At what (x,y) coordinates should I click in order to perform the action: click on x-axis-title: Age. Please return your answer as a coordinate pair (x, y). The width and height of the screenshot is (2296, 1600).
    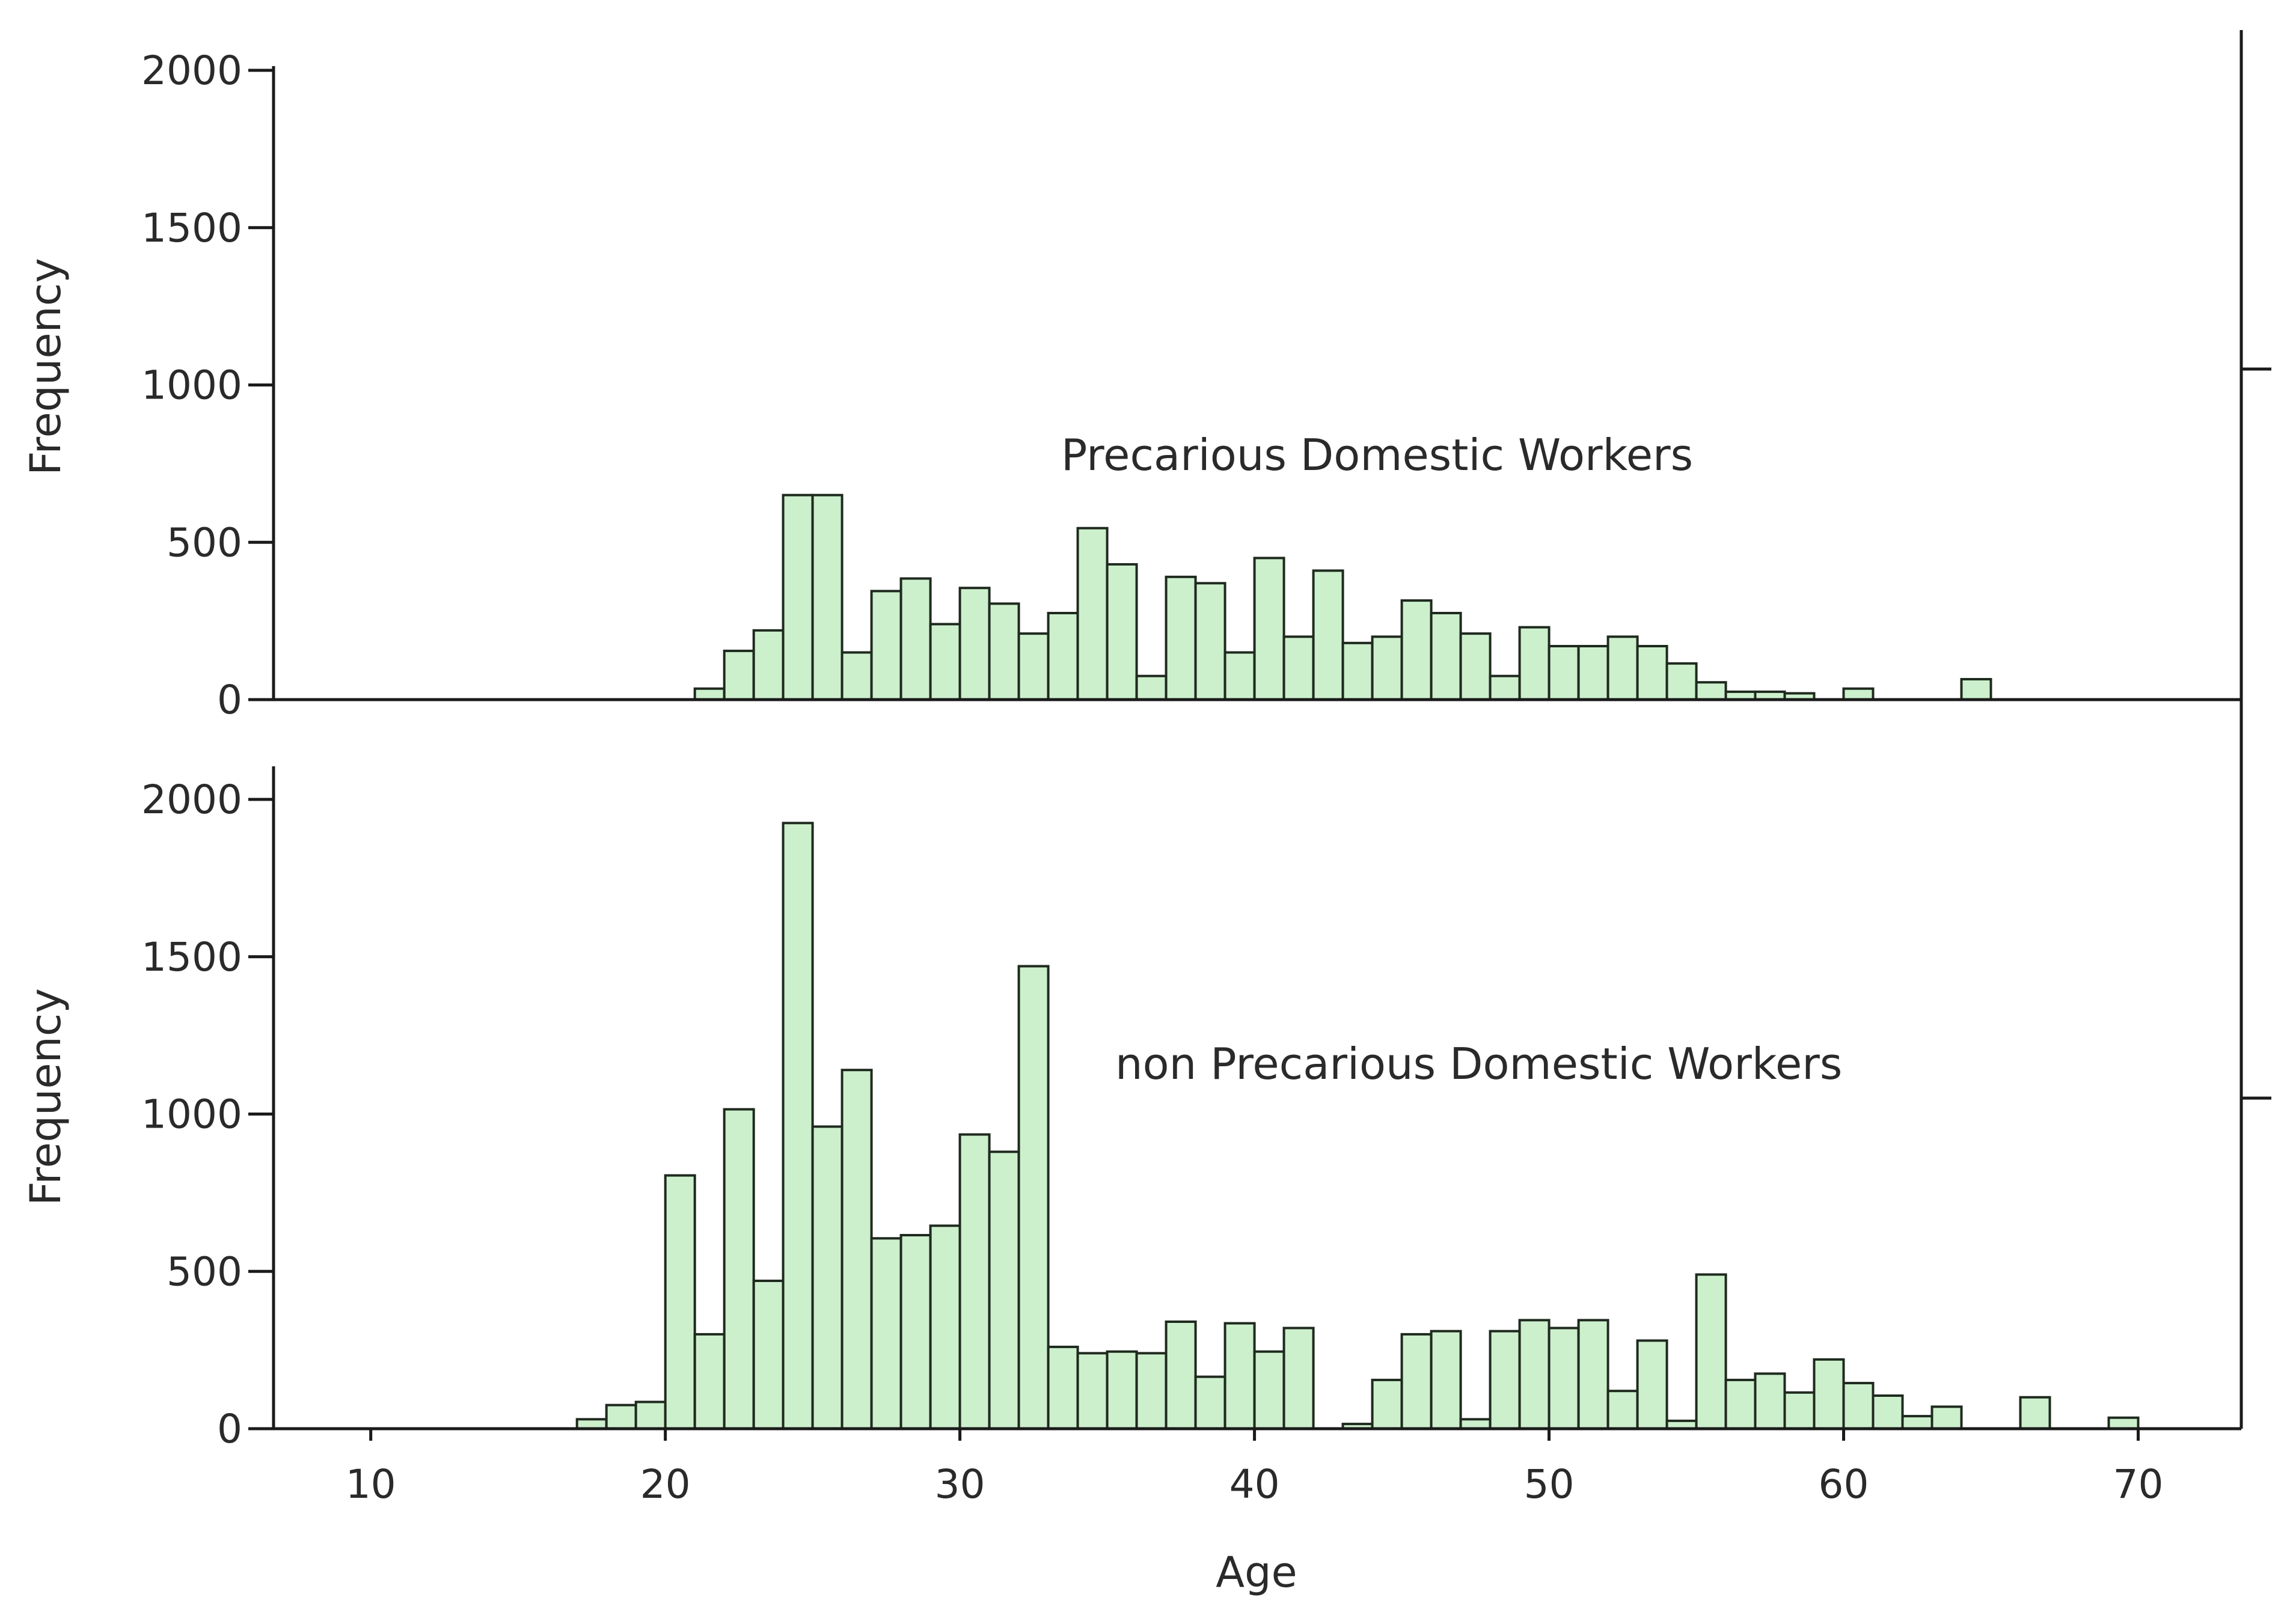
    Looking at the image, I should click on (1256, 1572).